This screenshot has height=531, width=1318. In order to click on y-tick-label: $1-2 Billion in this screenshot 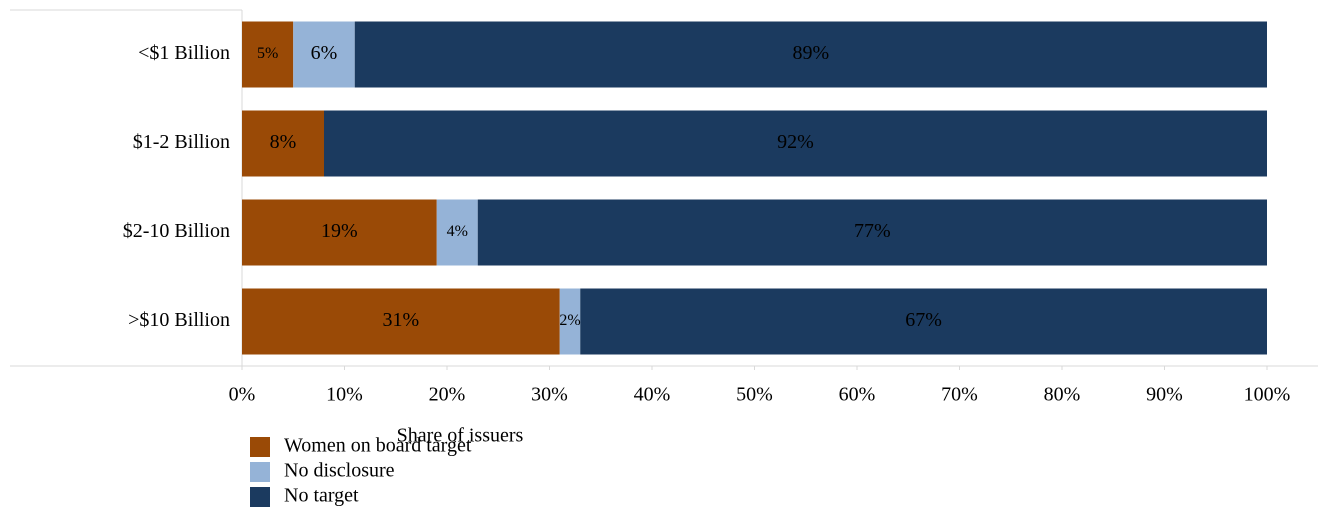, I will do `click(181, 142)`.